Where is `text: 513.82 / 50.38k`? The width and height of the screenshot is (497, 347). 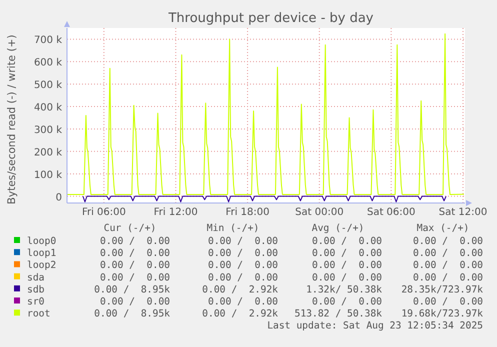
text: 513.82 / 50.38k is located at coordinates (338, 314).